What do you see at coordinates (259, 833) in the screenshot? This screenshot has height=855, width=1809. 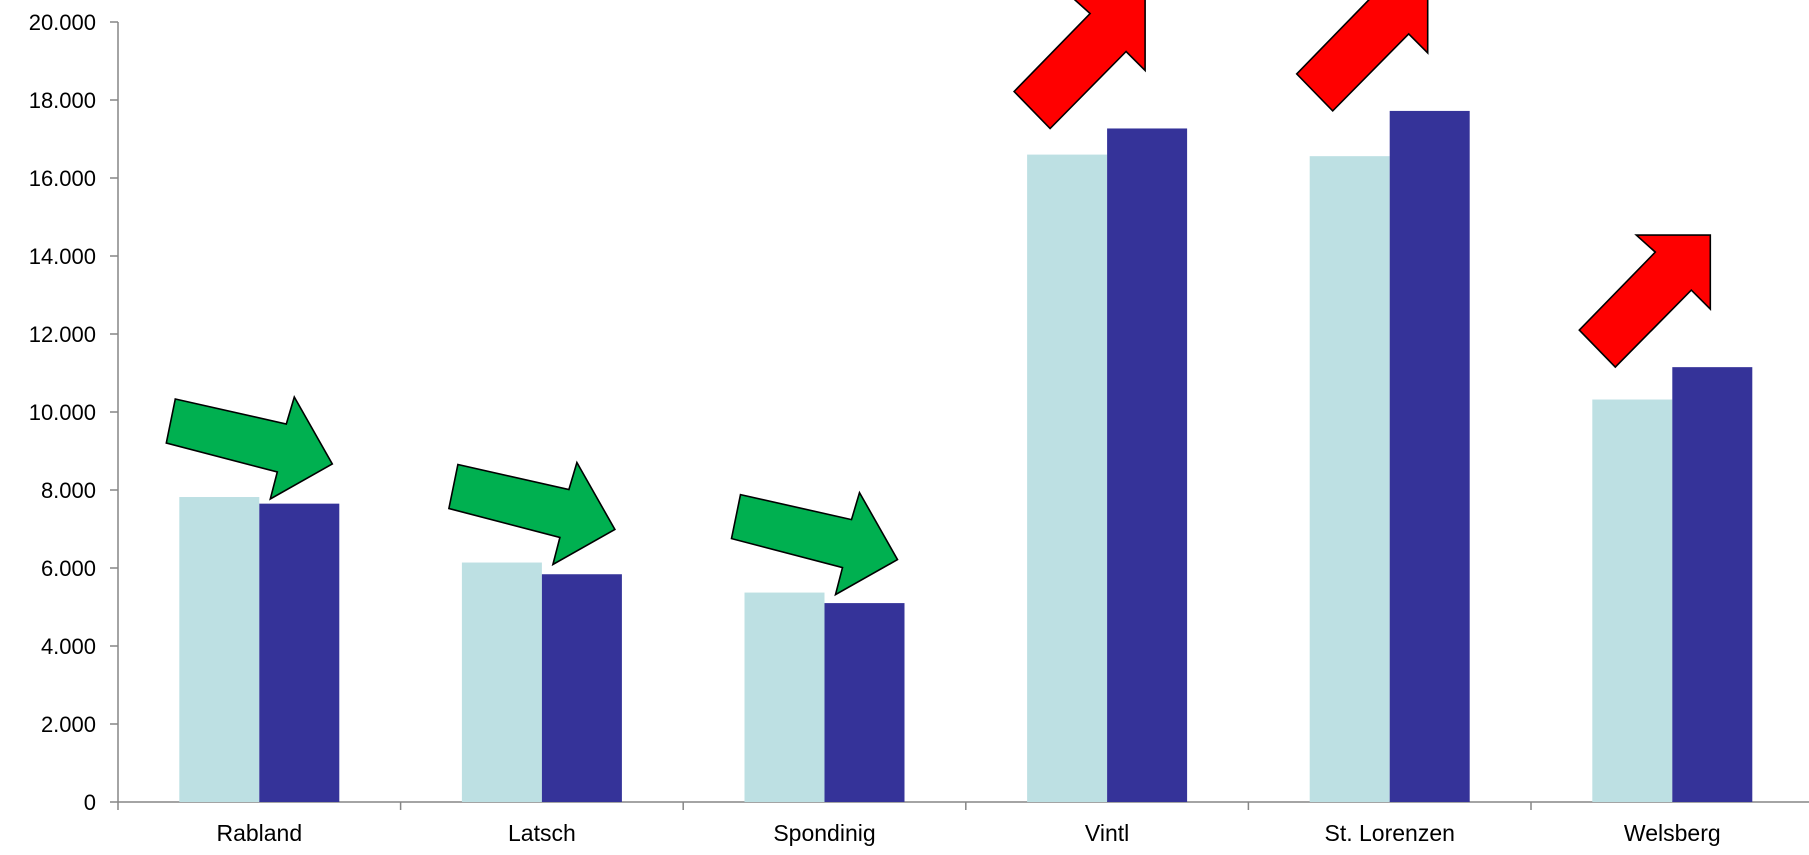 I see `x-category-label: Rabland` at bounding box center [259, 833].